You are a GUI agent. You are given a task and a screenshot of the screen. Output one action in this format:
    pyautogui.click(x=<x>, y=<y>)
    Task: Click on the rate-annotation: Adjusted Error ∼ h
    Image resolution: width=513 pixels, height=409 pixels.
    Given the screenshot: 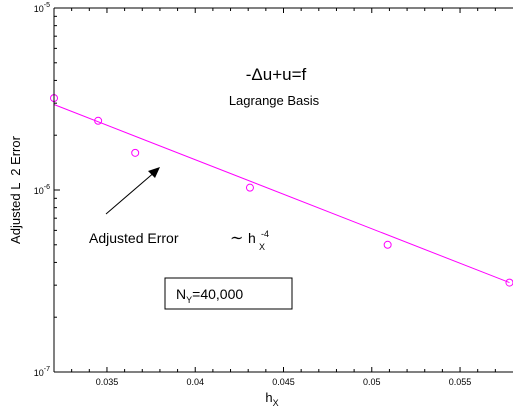 What is the action you would take?
    pyautogui.click(x=172, y=238)
    